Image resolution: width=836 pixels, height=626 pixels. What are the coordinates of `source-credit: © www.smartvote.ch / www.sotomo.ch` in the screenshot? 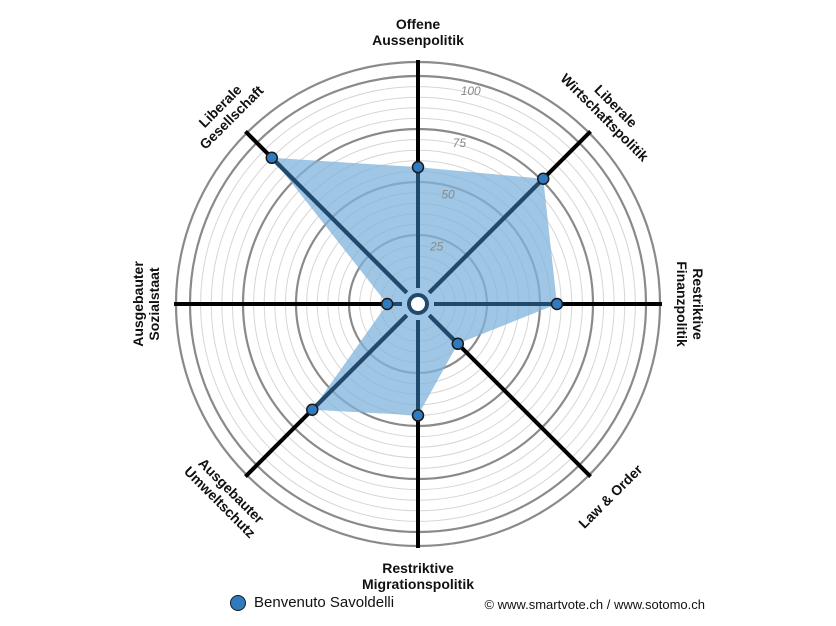 It's located at (594, 604).